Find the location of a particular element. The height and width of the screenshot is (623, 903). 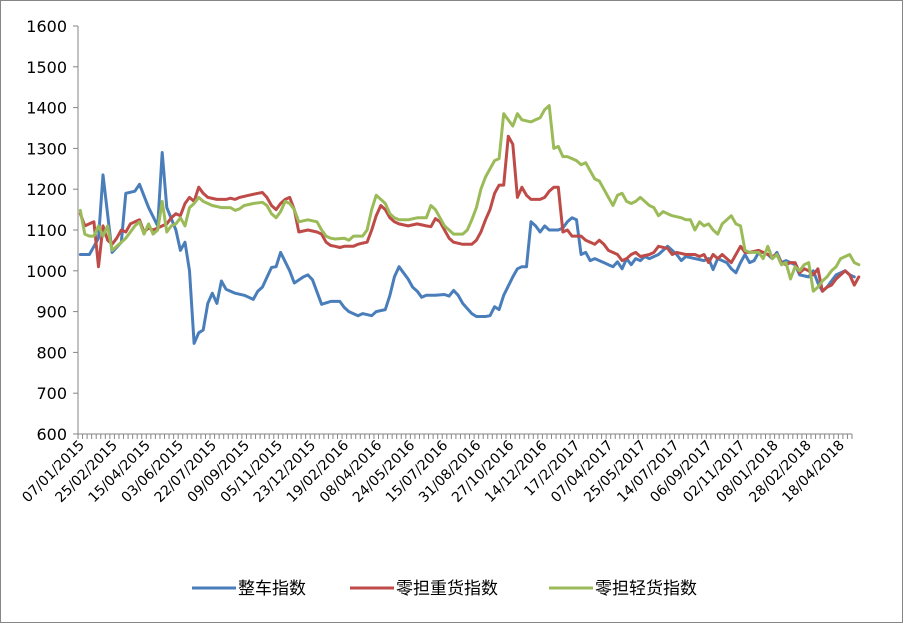

y-tick-label: 800 is located at coordinates (51, 352).